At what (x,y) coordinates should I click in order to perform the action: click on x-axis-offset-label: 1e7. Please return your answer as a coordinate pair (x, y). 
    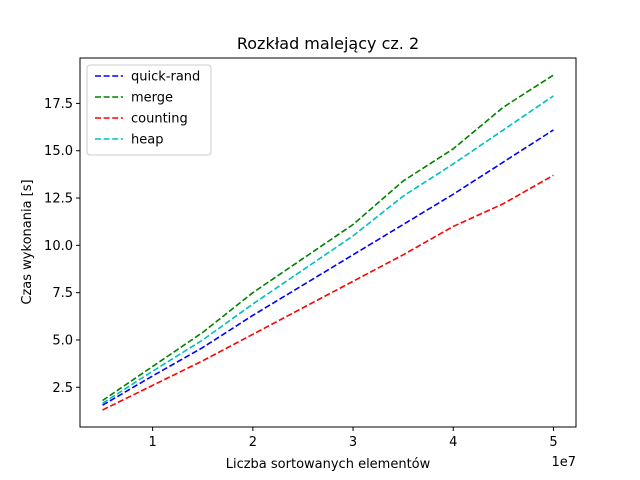
    Looking at the image, I should click on (563, 462).